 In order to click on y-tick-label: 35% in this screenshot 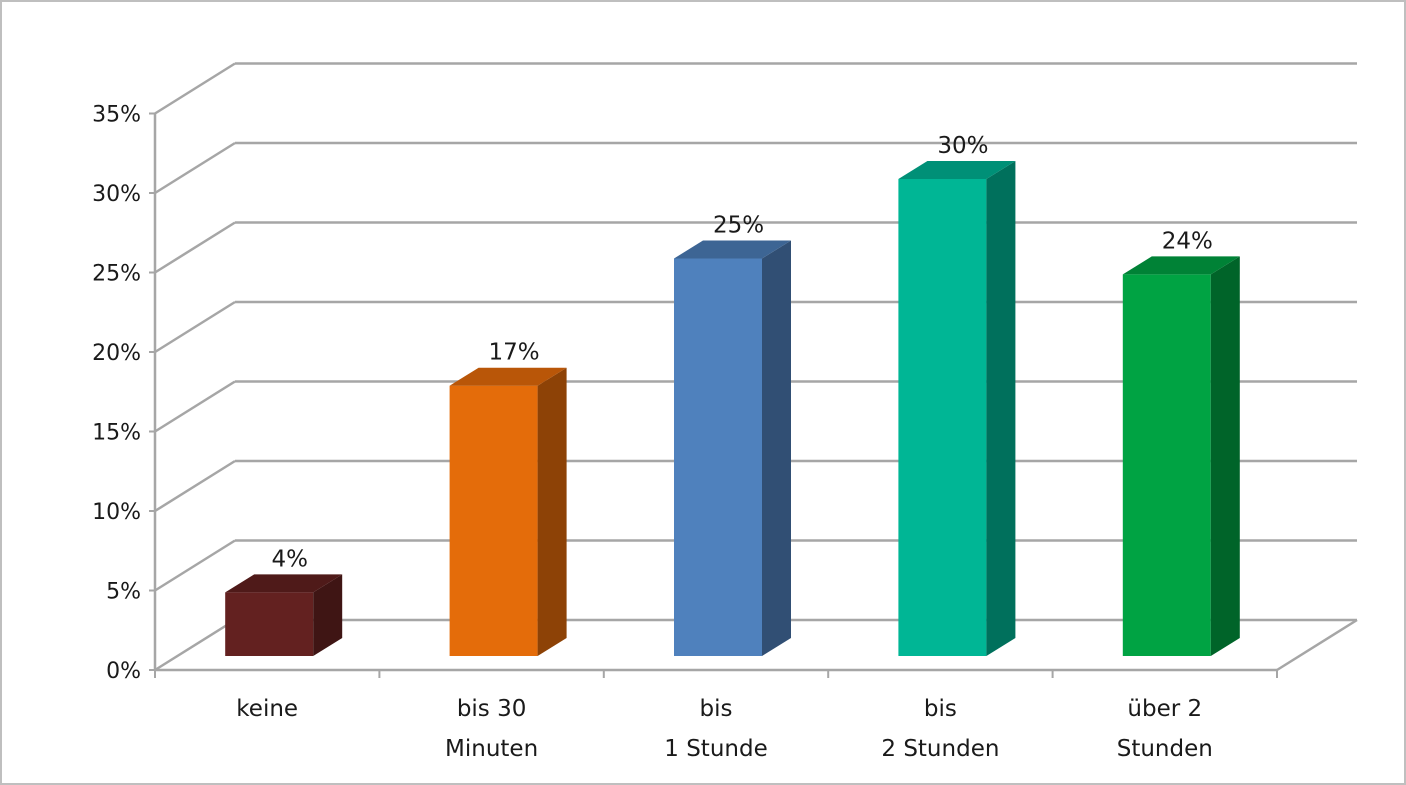, I will do `click(116, 115)`.